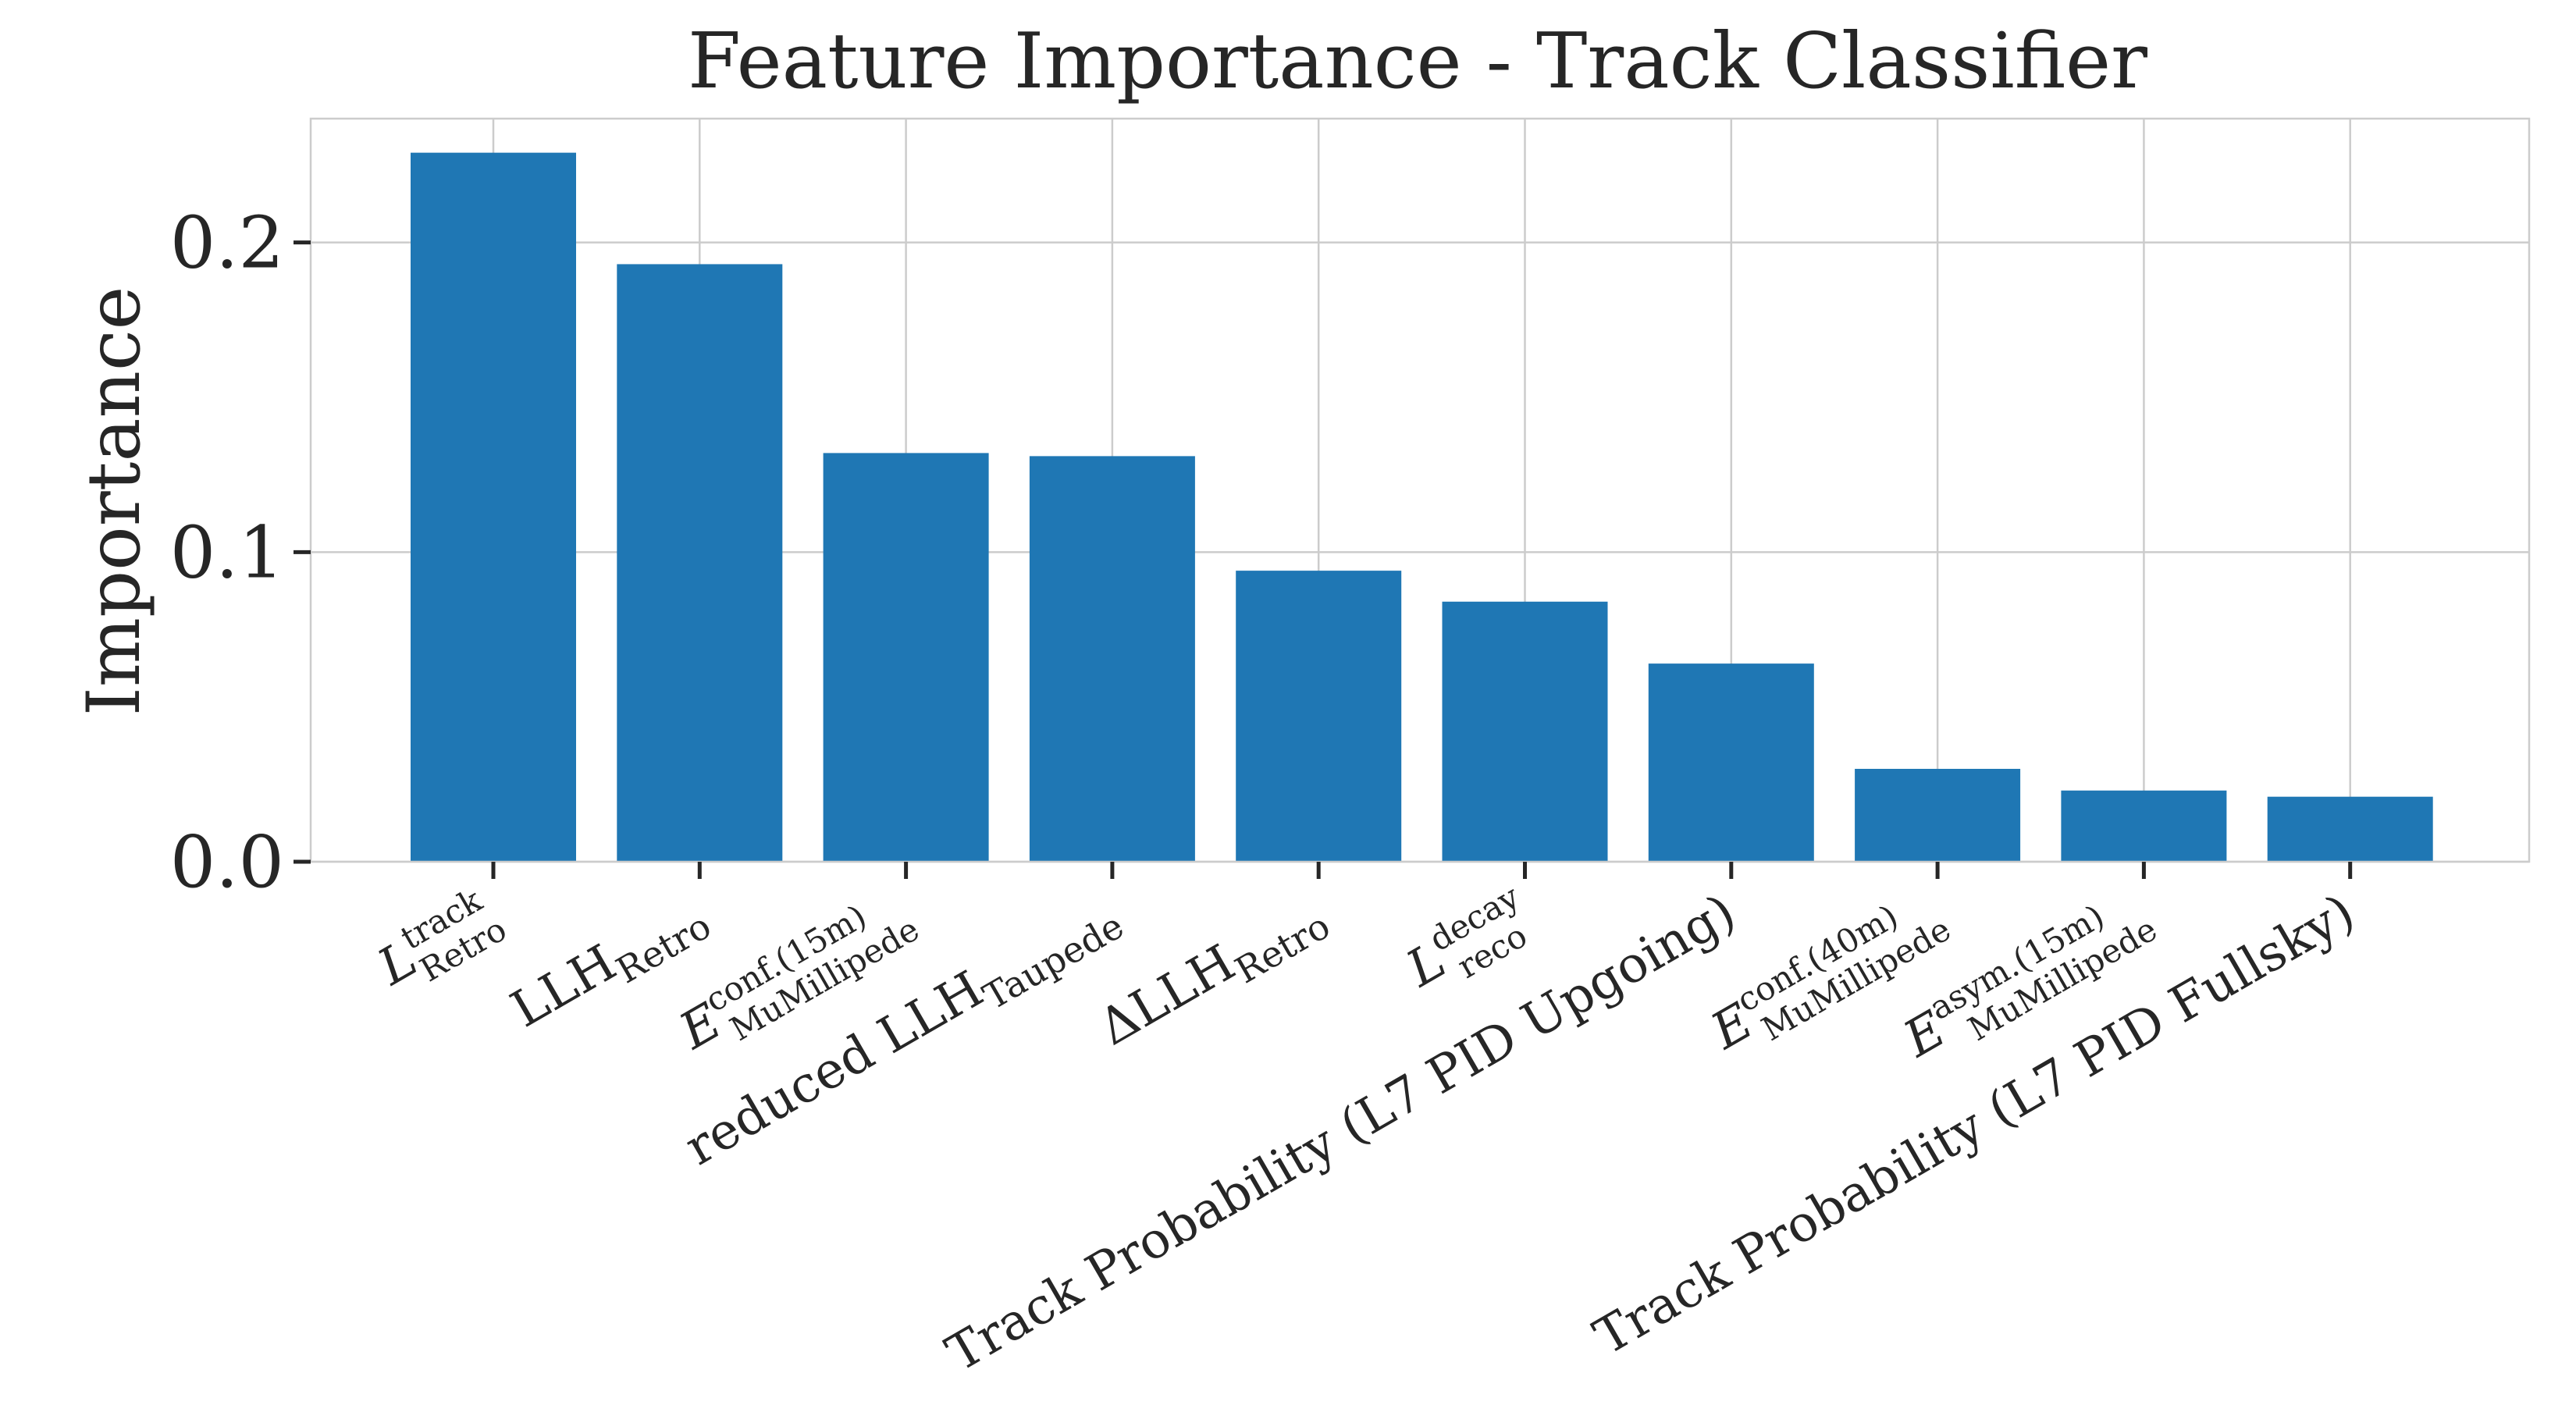 Image resolution: width=2576 pixels, height=1405 pixels. Describe the element at coordinates (227, 552) in the screenshot. I see `y-tick-label: 0.1` at that location.